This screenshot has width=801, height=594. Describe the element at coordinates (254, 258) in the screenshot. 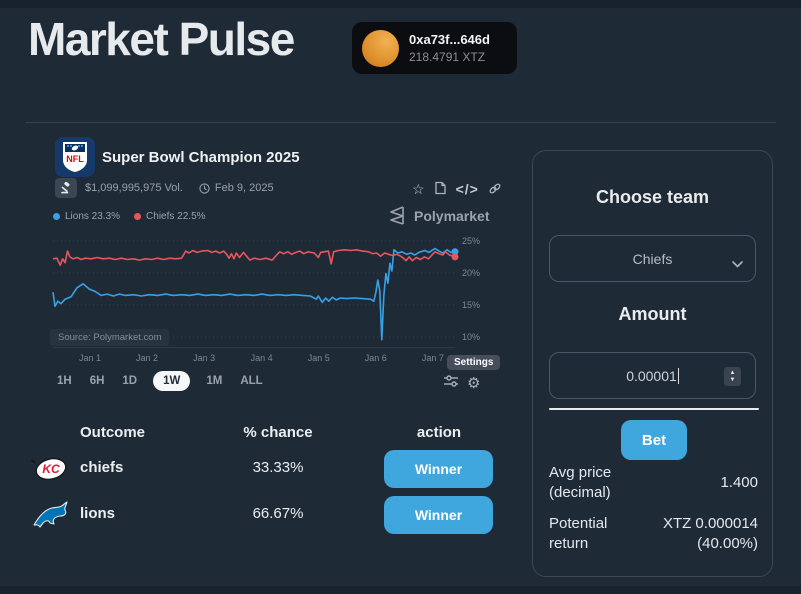

I see `series-line-chiefs` at that location.